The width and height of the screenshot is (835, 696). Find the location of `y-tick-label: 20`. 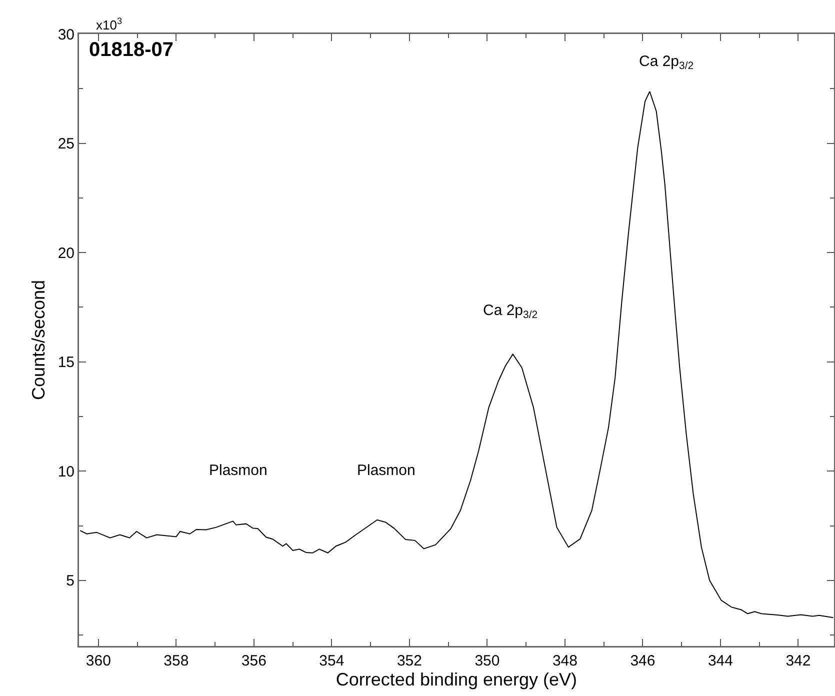

y-tick-label: 20 is located at coordinates (66, 253).